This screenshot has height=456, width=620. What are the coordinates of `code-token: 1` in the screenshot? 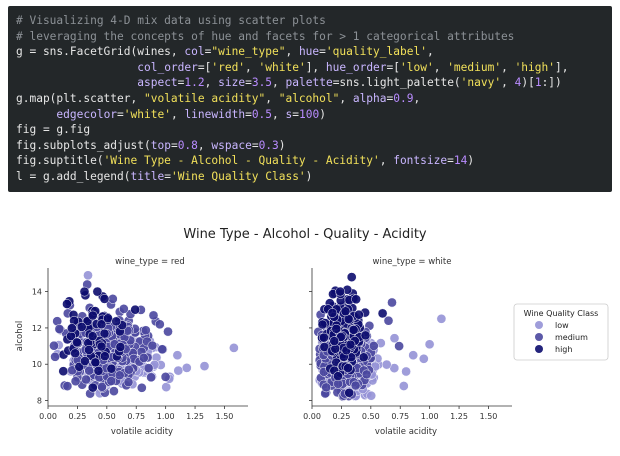 It's located at (538, 83).